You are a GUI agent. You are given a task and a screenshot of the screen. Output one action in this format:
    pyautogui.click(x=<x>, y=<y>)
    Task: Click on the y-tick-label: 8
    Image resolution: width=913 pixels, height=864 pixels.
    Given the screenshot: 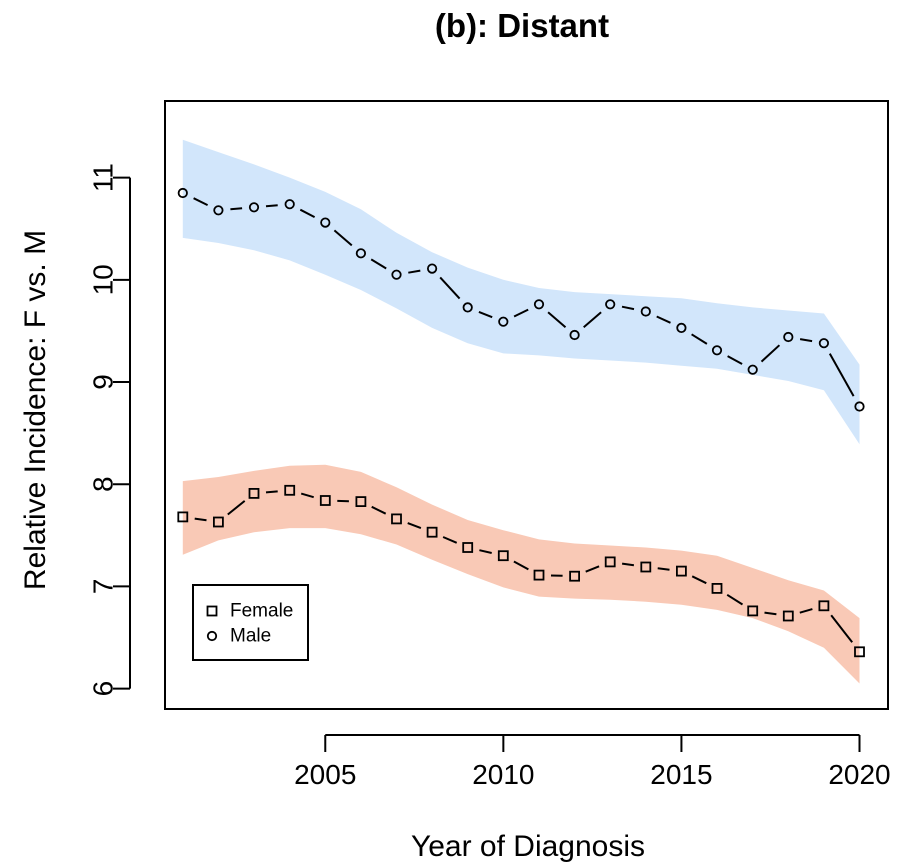 What is the action you would take?
    pyautogui.click(x=103, y=484)
    